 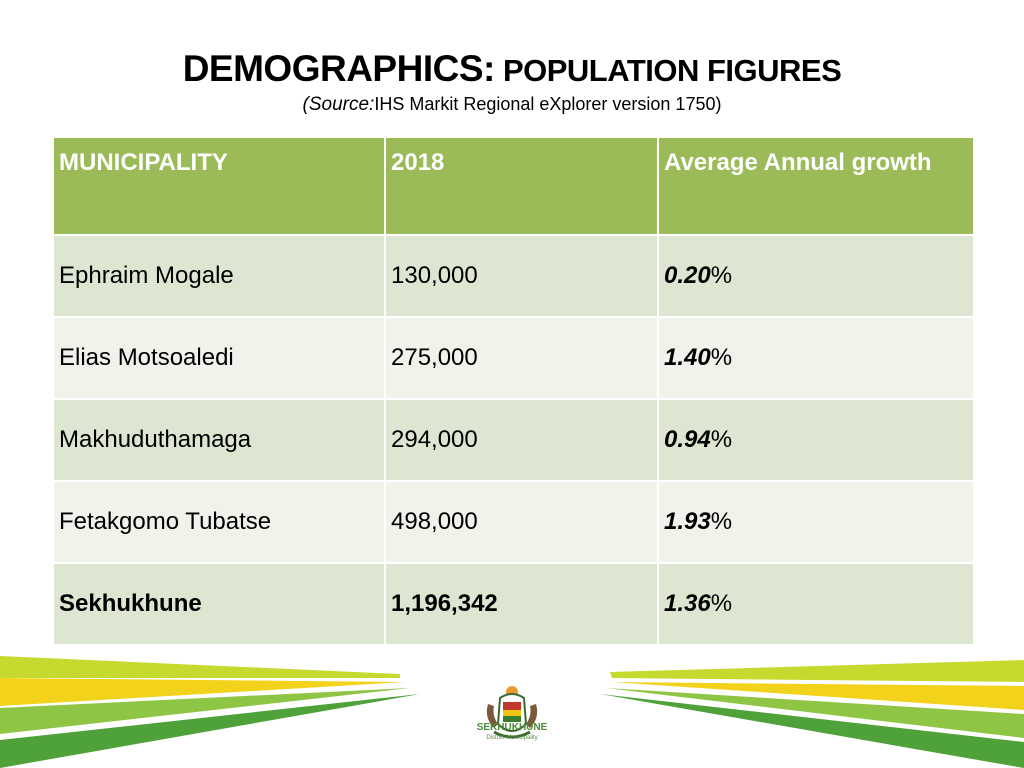 I want to click on header-year: 2018, so click(x=521, y=186).